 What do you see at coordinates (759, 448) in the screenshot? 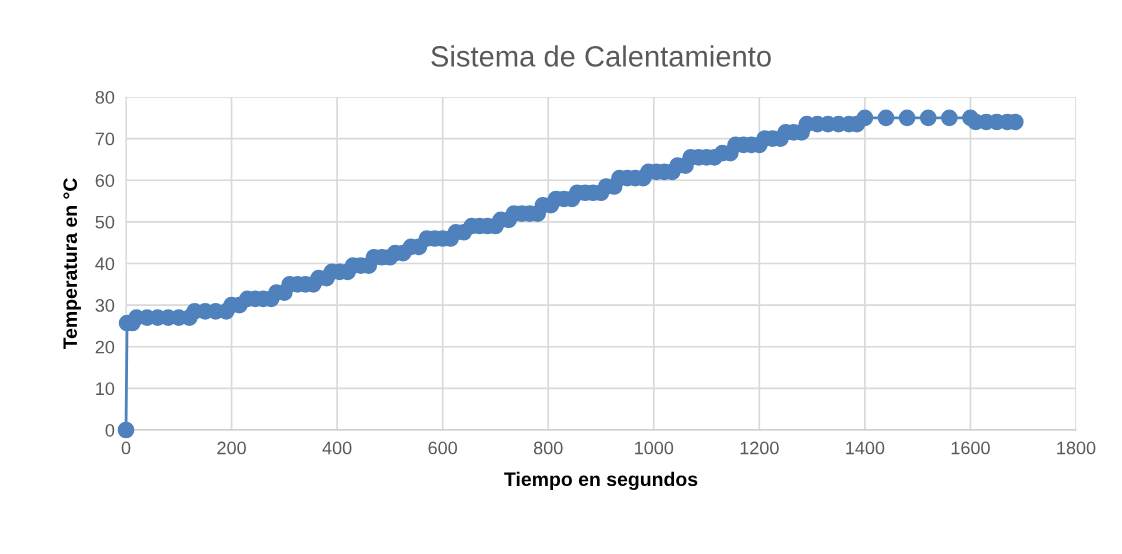
I see `x-tick-label: 1200` at bounding box center [759, 448].